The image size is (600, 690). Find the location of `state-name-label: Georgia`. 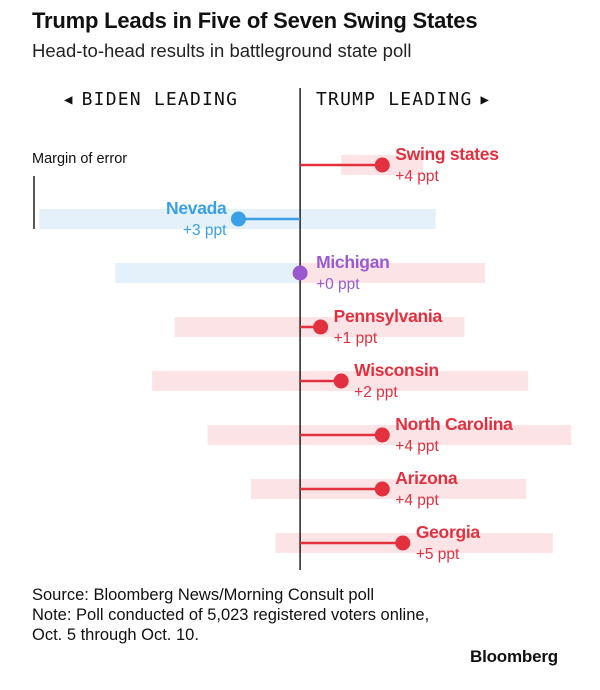

state-name-label: Georgia is located at coordinates (448, 532).